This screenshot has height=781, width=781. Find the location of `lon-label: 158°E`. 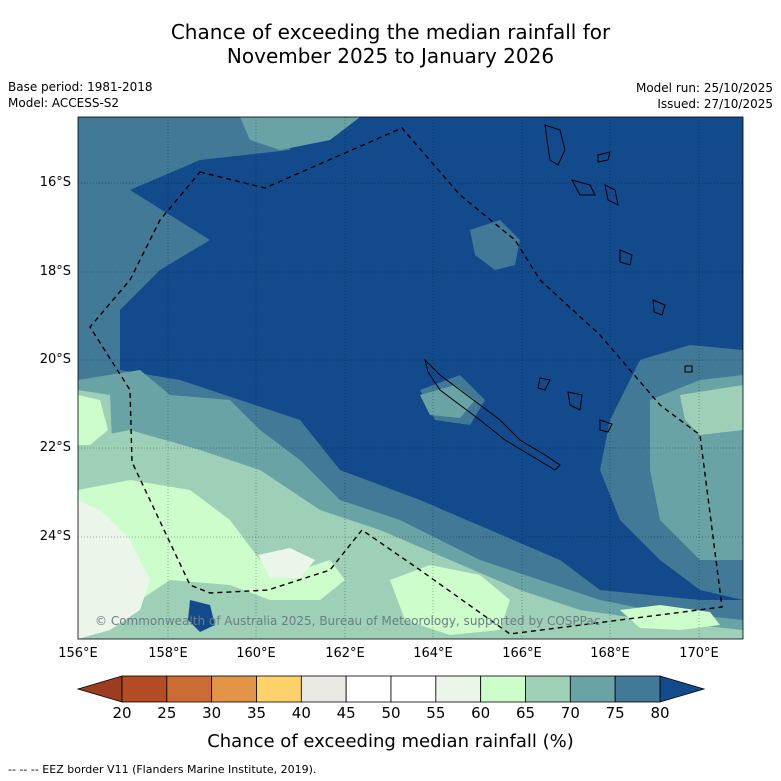

lon-label: 158°E is located at coordinates (168, 653).